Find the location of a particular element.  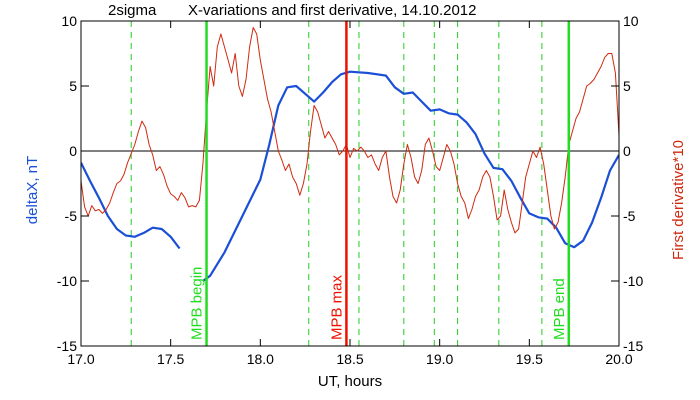

y-tick-label-left-5: -15 is located at coordinates (67, 346).